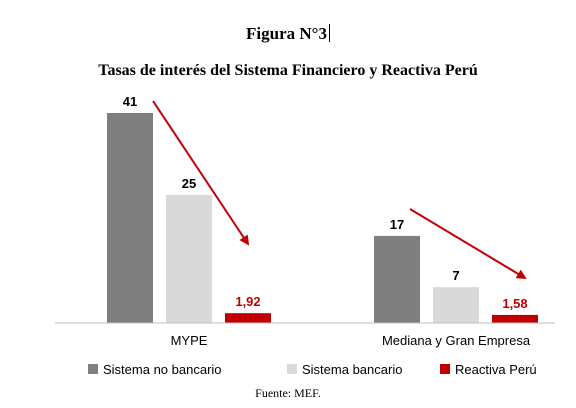 This screenshot has height=408, width=576. Describe the element at coordinates (514, 303) in the screenshot. I see `value-label-reactiva-peru-mediana-y-gran-empresa: 1,58` at that location.